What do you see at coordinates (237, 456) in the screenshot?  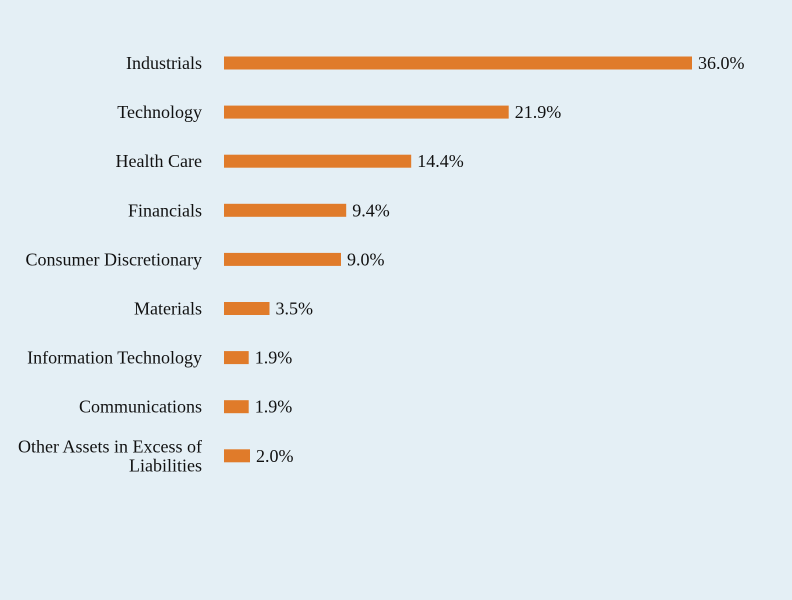 I see `bar-other-assets-in-excess-of-liabilities` at bounding box center [237, 456].